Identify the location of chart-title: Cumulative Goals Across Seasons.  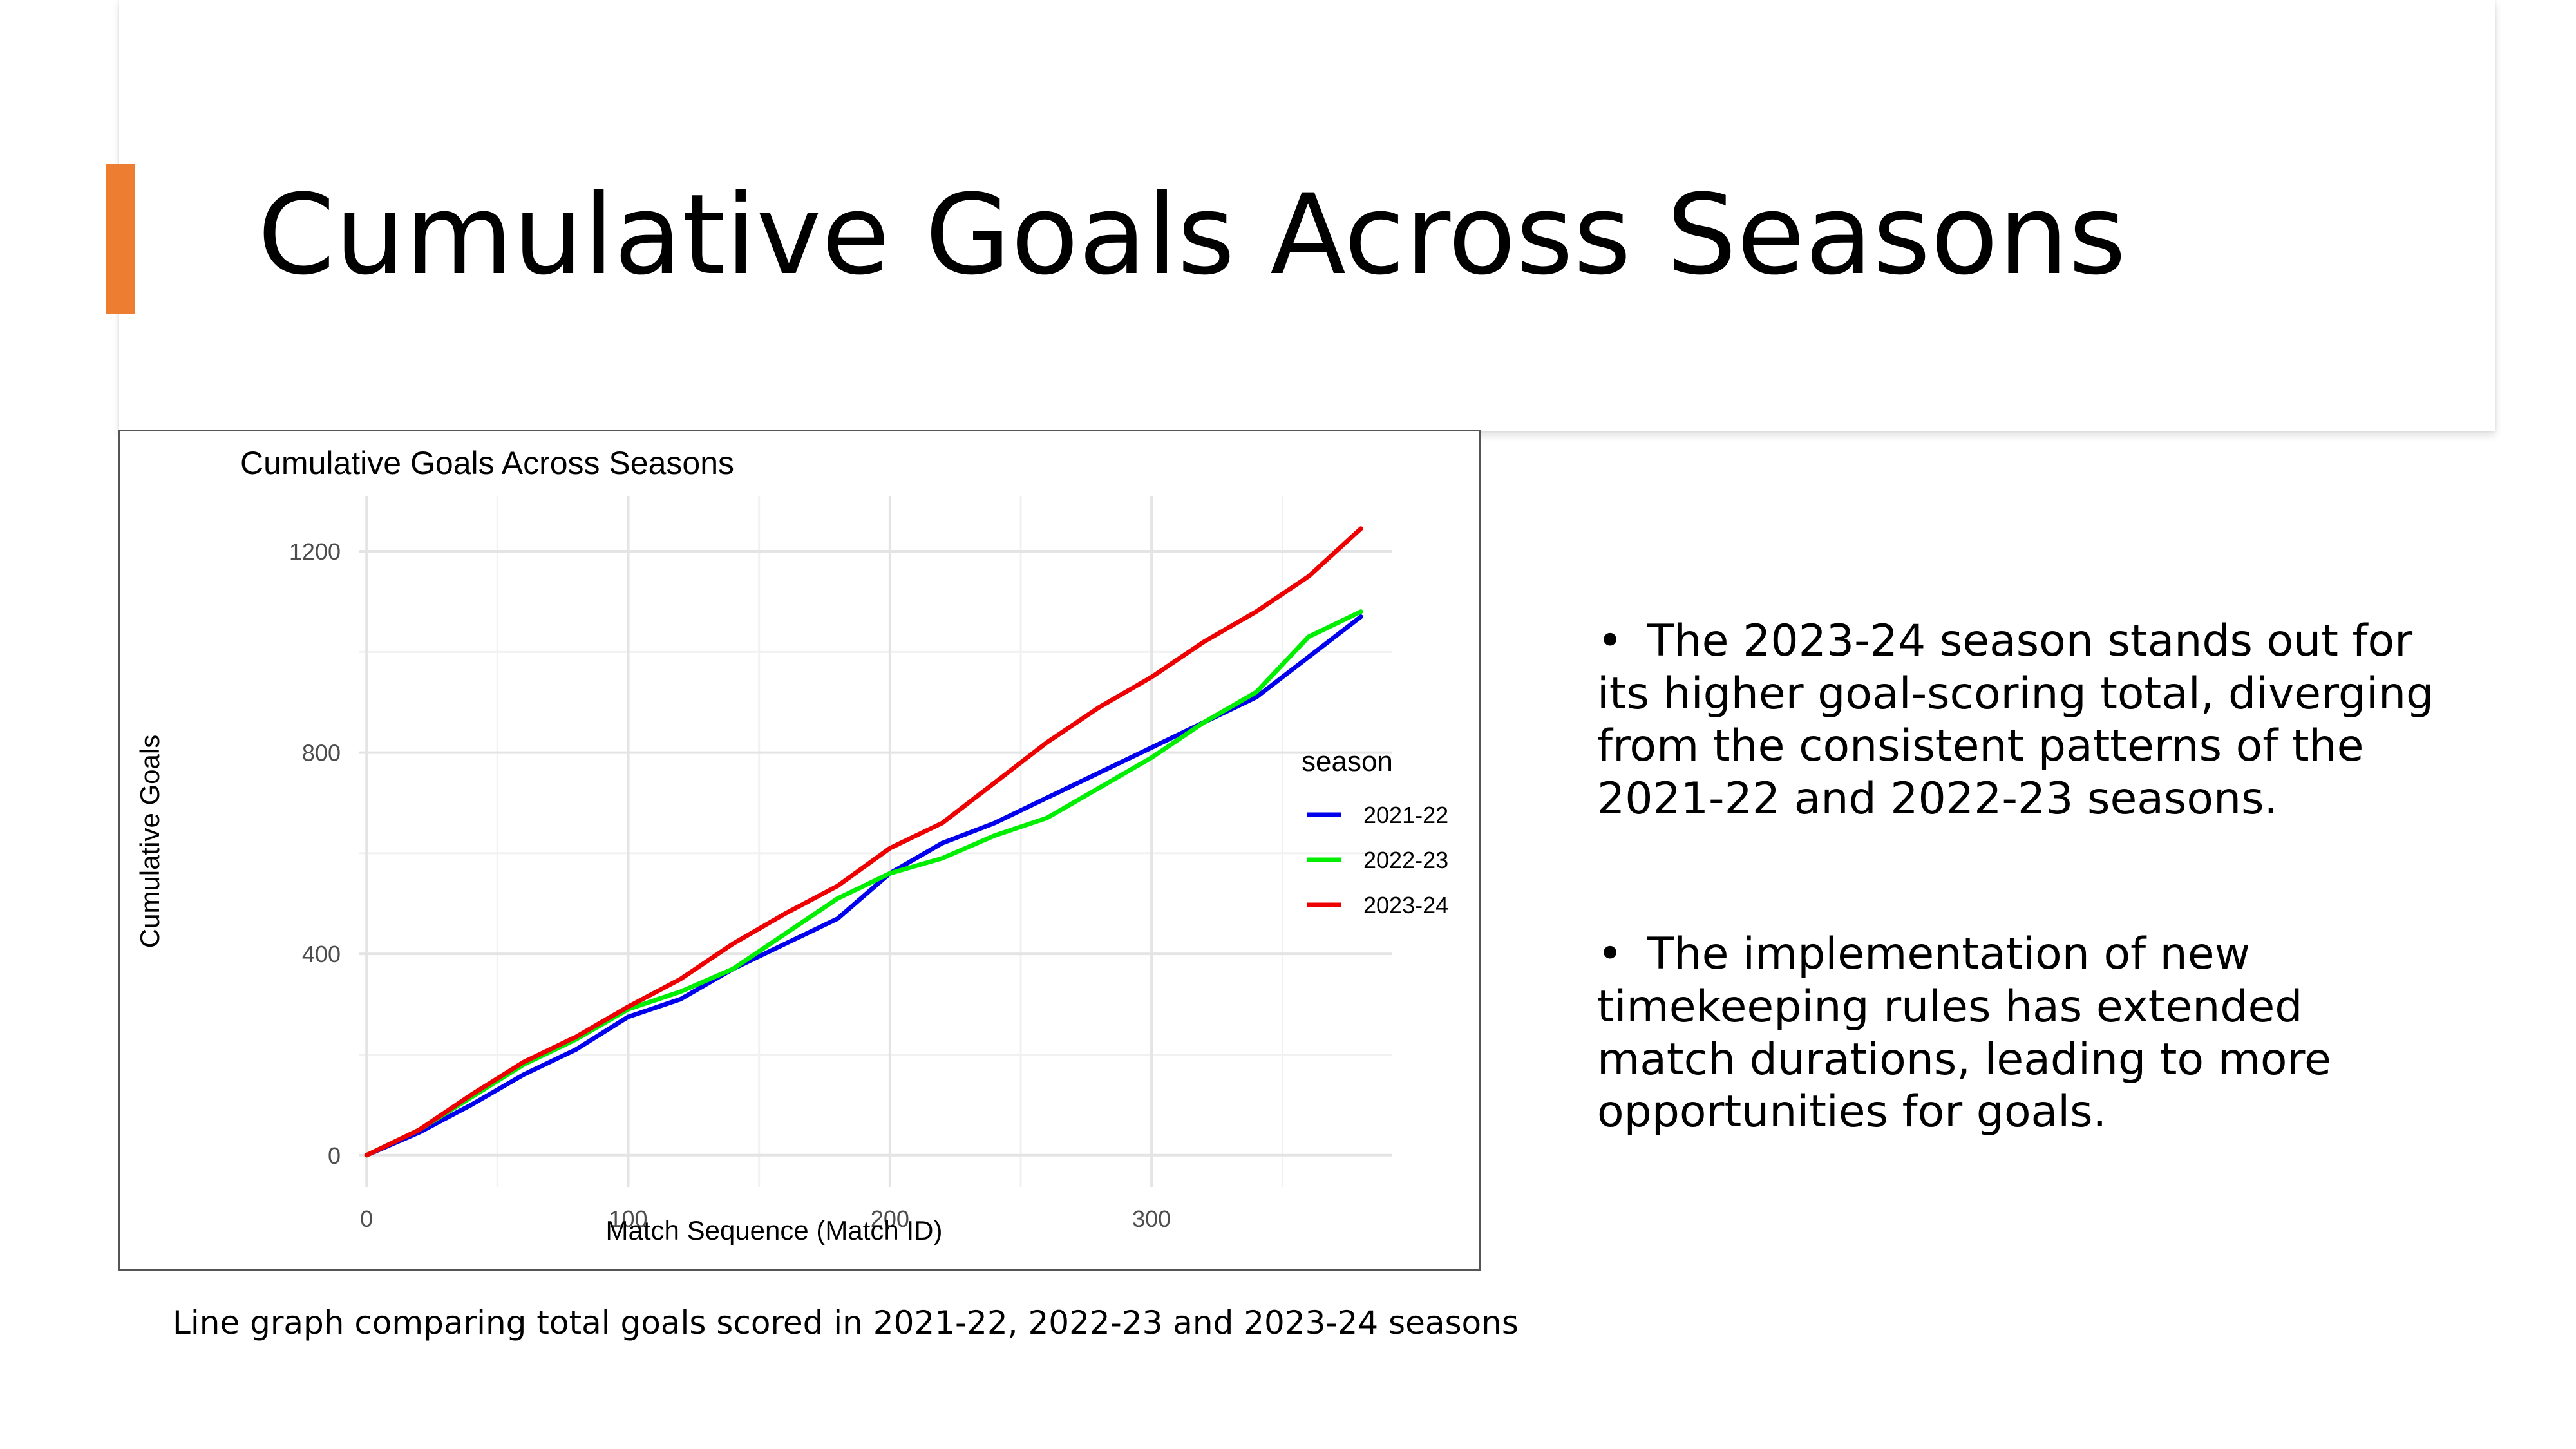
(487, 463).